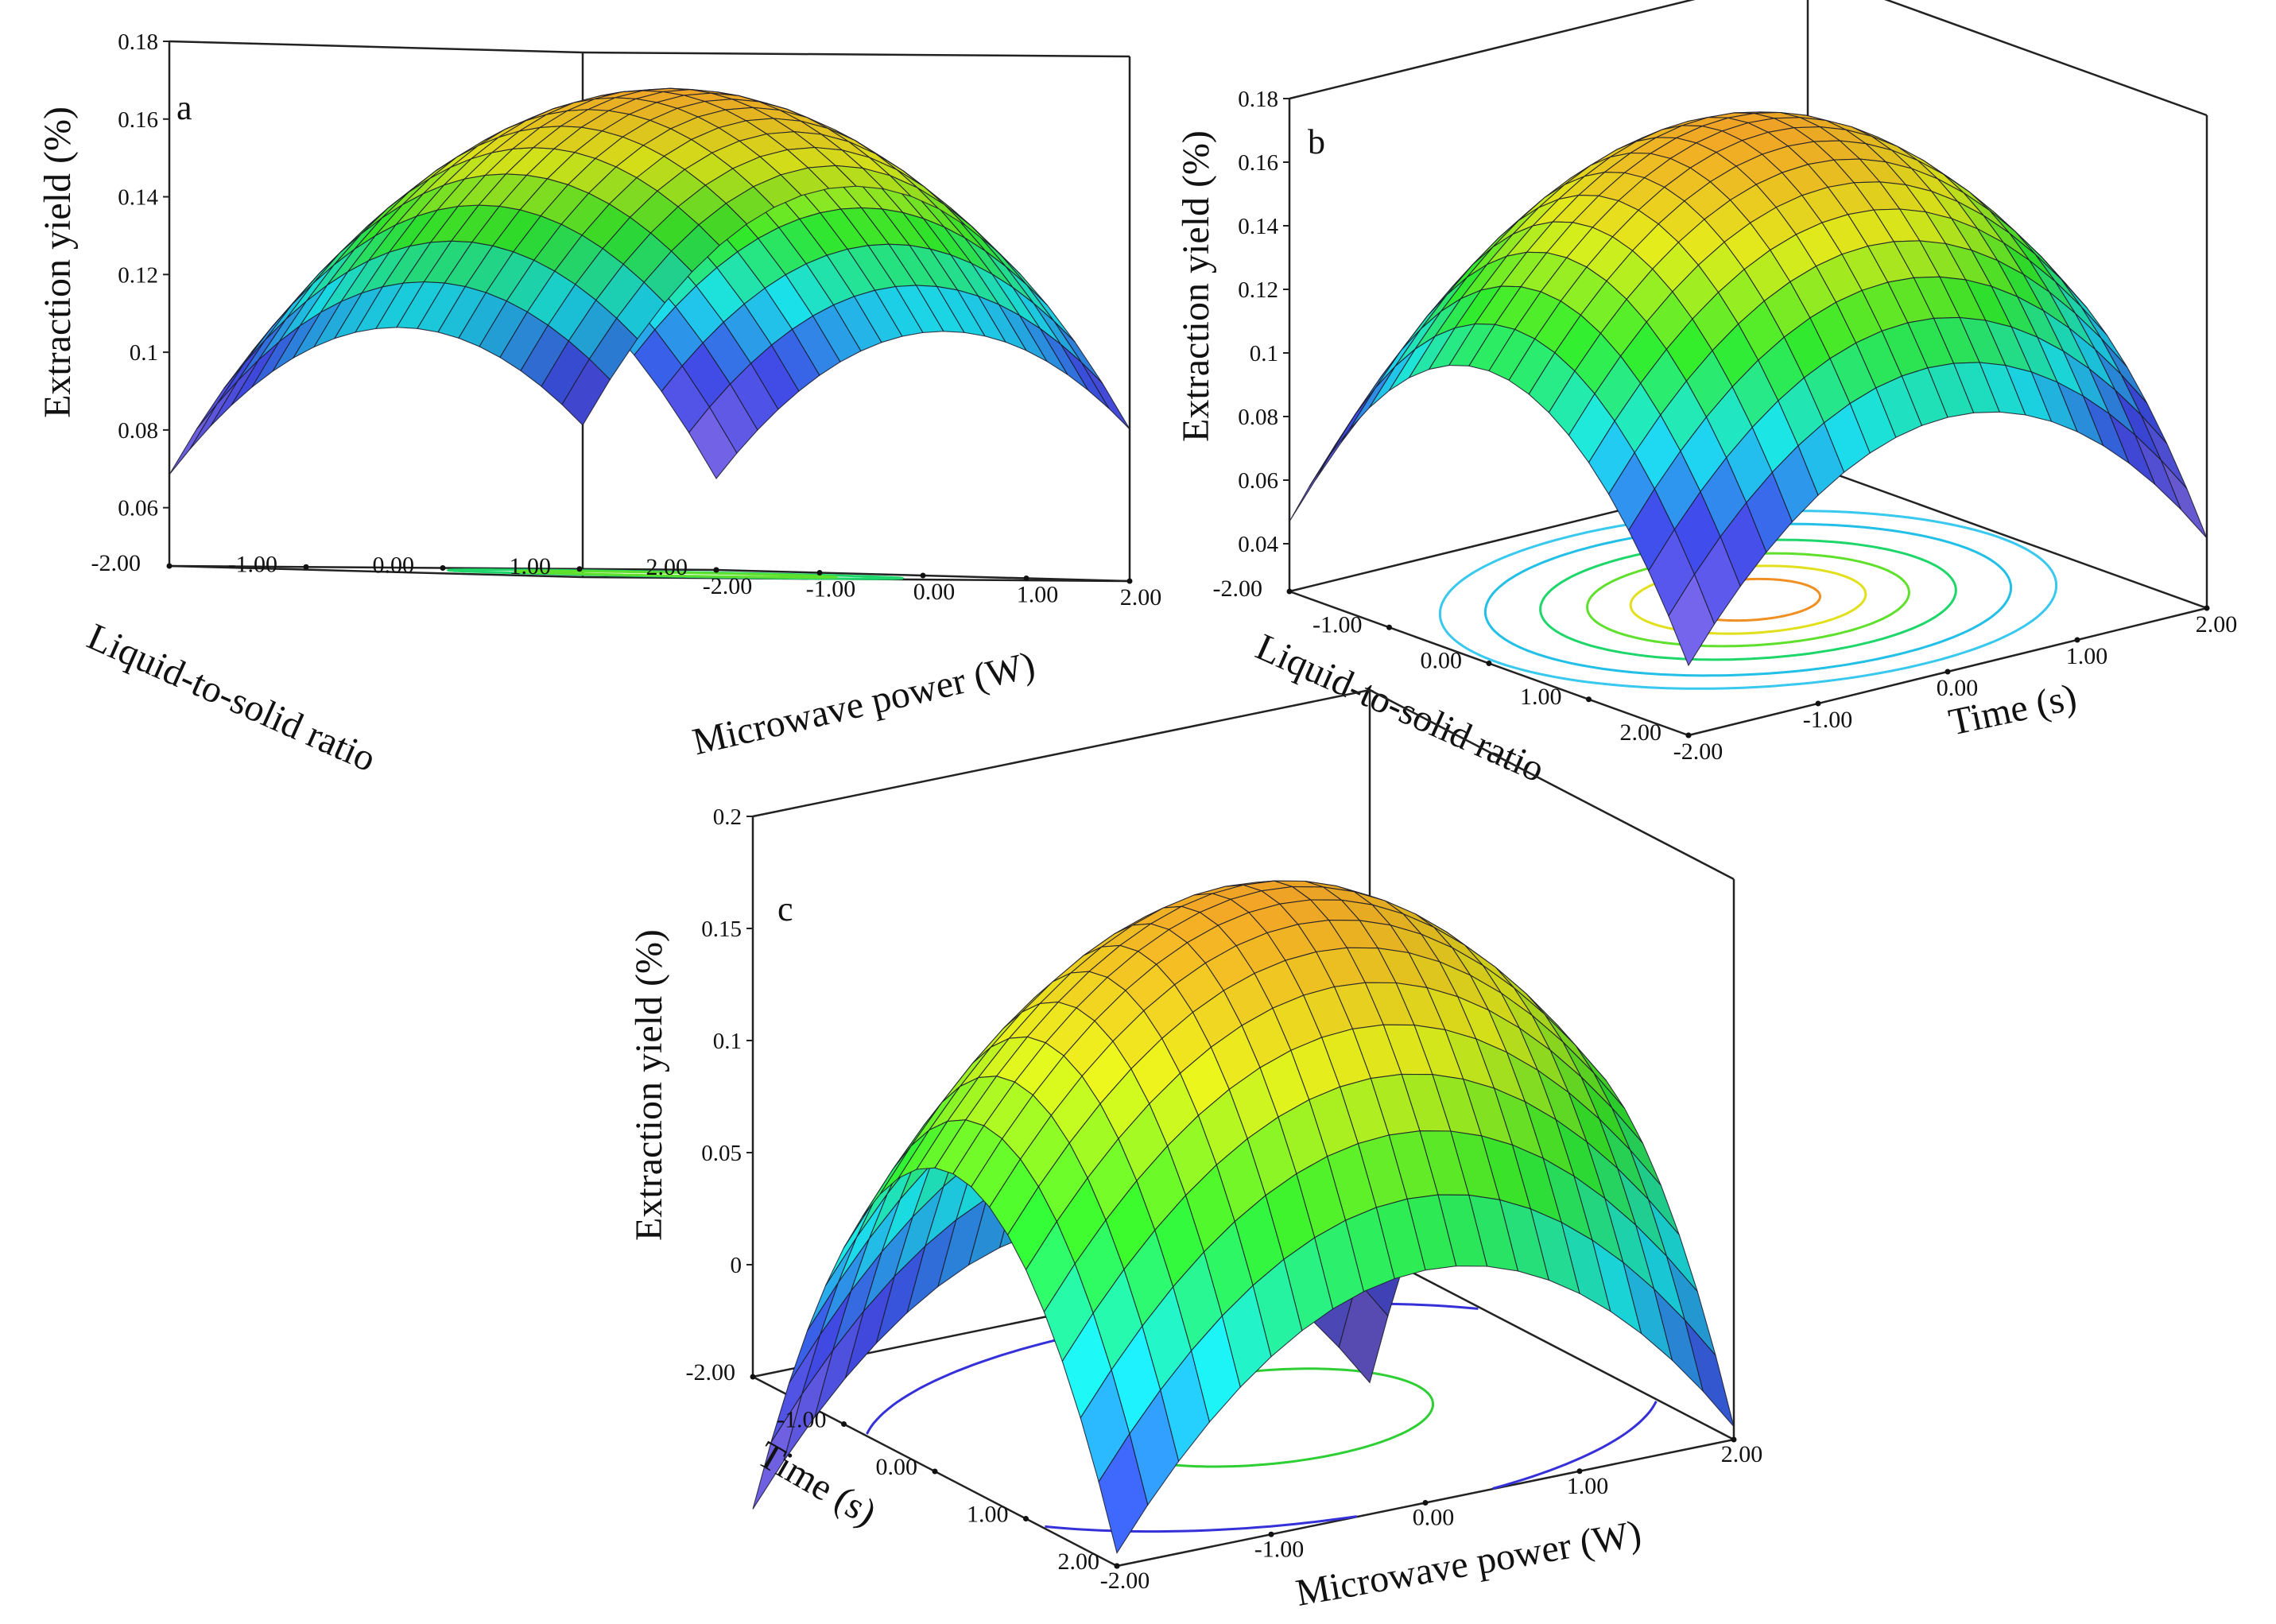  I want to click on z-tick-label: 0, so click(737, 1265).